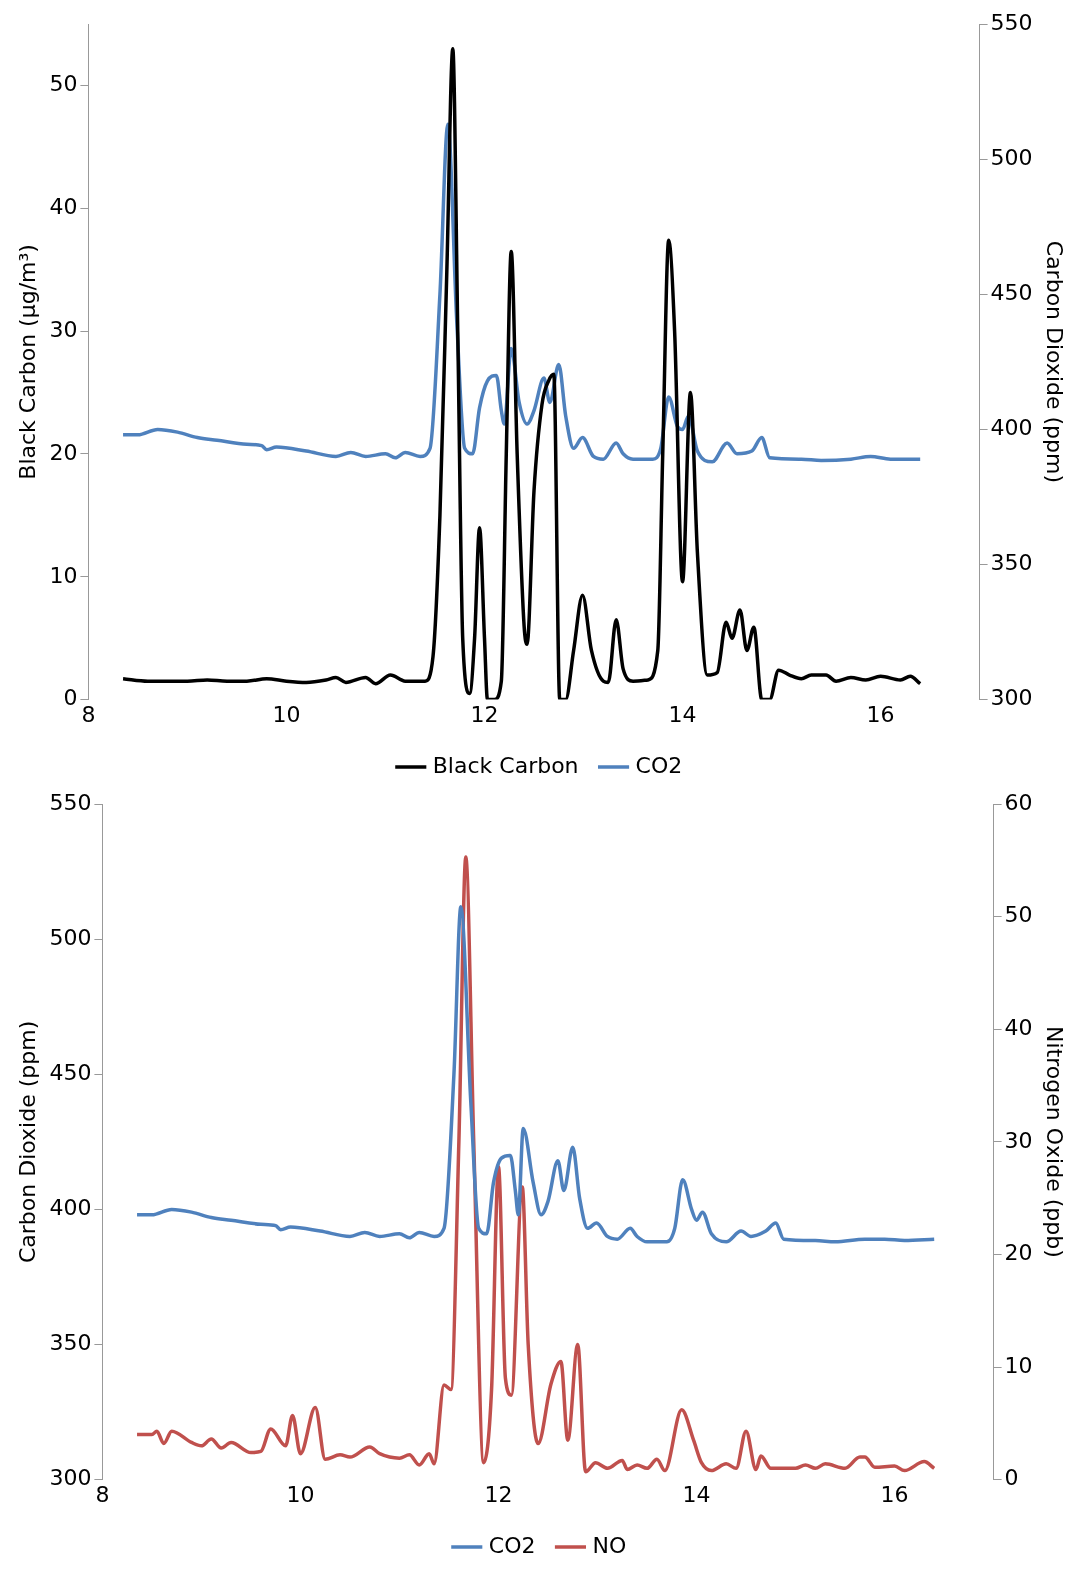 Image resolution: width=1088 pixels, height=1577 pixels. I want to click on y-tick-label: 20, so click(63, 452).